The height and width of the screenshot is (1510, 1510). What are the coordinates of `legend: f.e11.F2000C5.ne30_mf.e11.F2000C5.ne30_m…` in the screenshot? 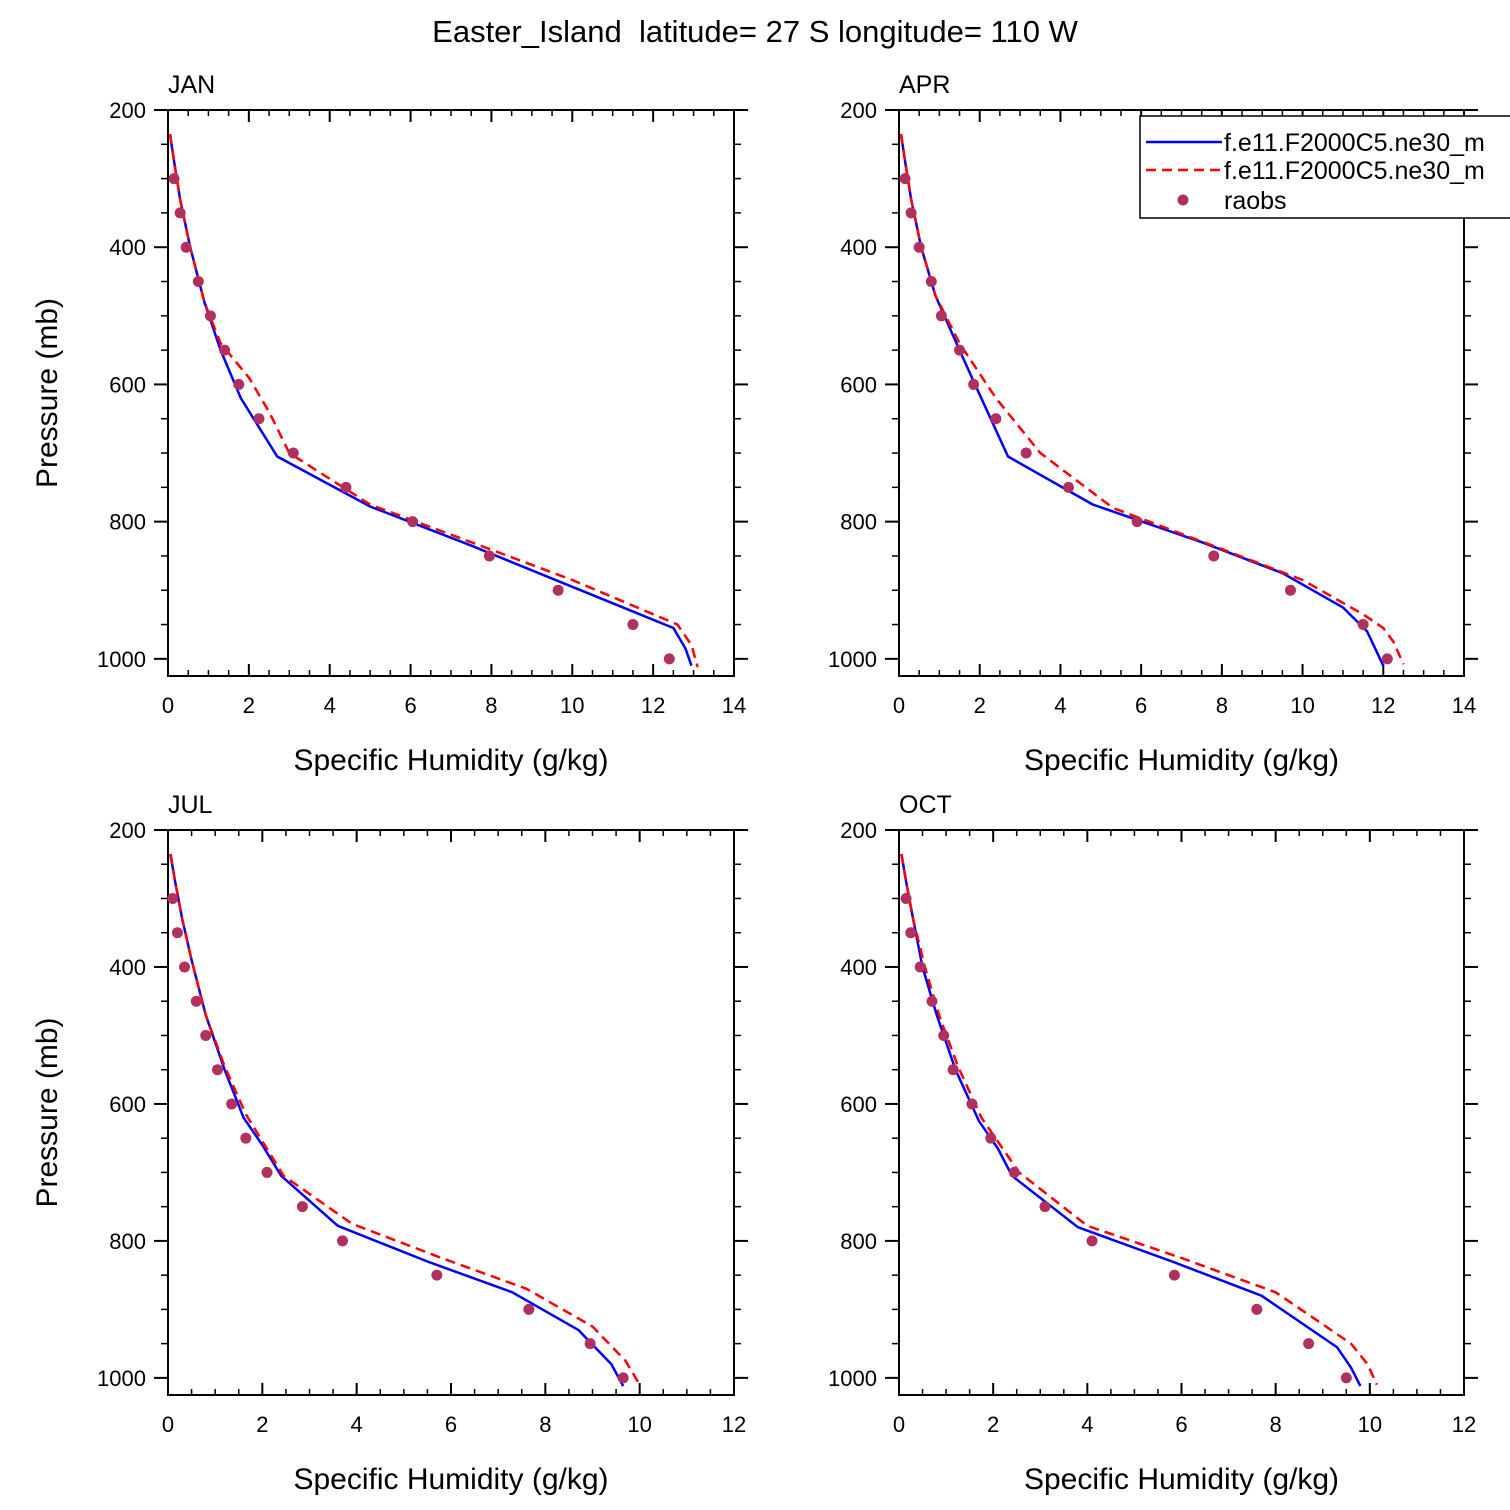 It's located at (1324, 167).